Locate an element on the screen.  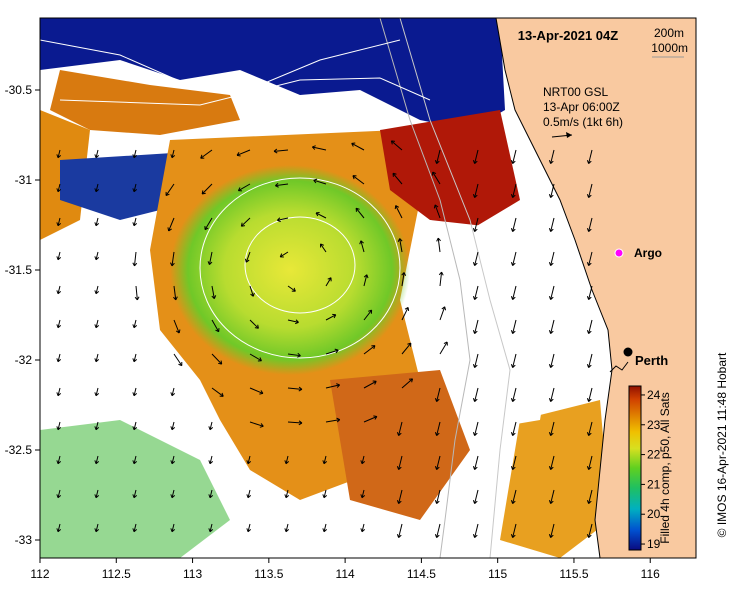
warm-patch-south is located at coordinates (400, 445).